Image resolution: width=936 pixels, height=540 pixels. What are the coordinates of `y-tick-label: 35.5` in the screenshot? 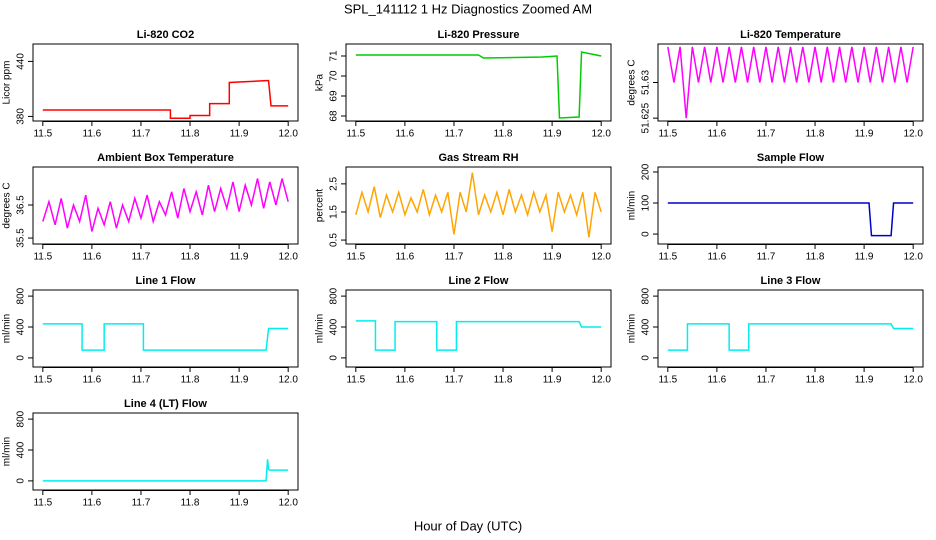 It's located at (21, 238).